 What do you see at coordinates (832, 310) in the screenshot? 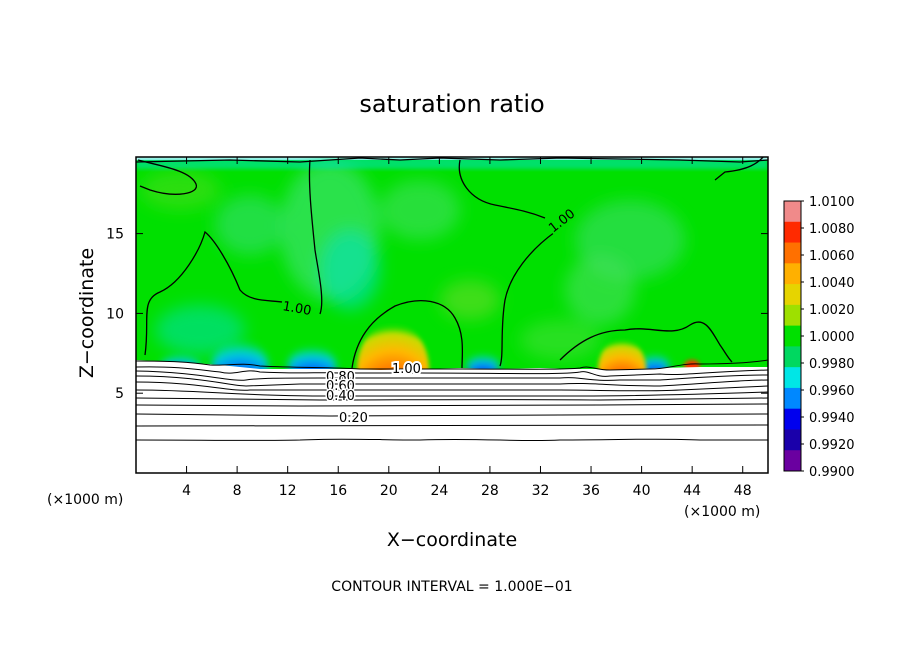
I see `colorbar-label: 1.0020` at bounding box center [832, 310].